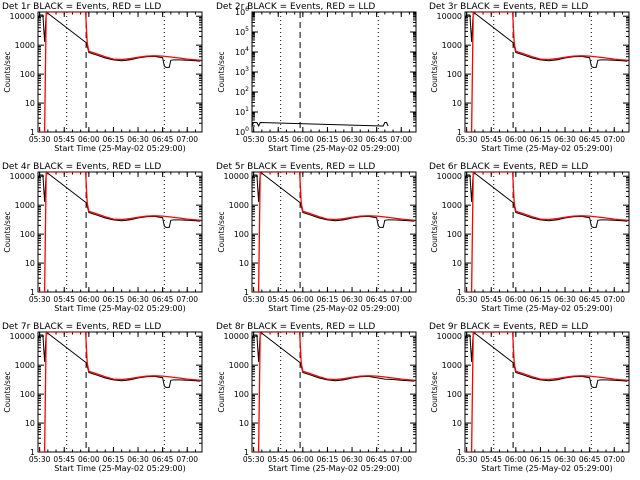 The height and width of the screenshot is (480, 640). Describe the element at coordinates (242, 91) in the screenshot. I see `y-tick-label: 10²` at that location.